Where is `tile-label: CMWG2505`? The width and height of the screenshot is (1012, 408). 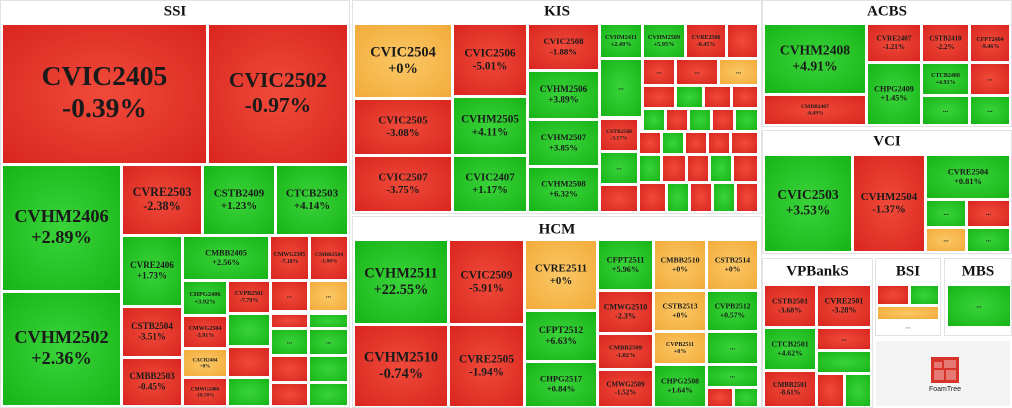
tile-label: CMWG2505 is located at coordinates (290, 255).